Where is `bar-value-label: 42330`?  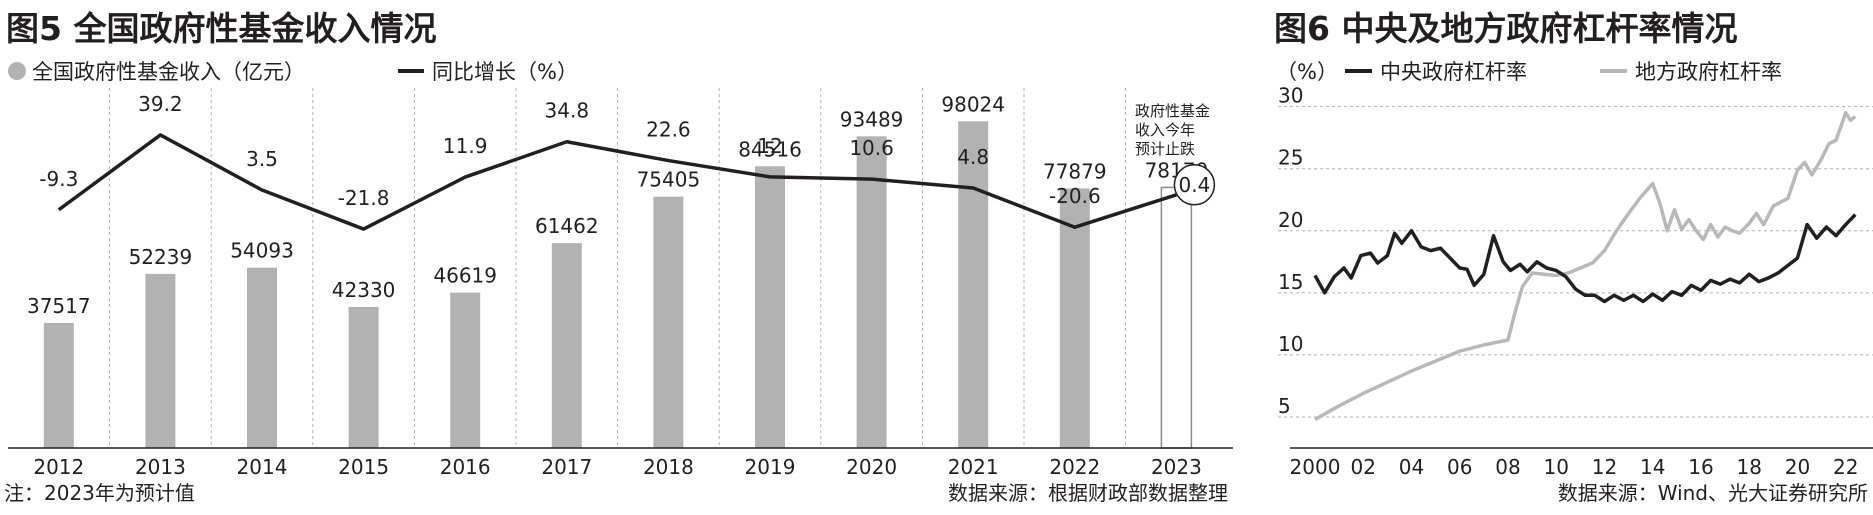 bar-value-label: 42330 is located at coordinates (364, 290).